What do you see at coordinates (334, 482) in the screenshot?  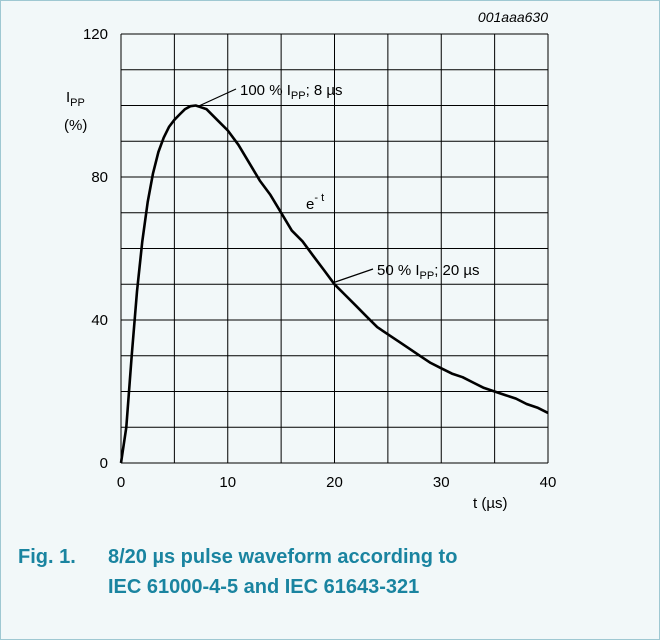 I see `x-tick-label: 20` at bounding box center [334, 482].